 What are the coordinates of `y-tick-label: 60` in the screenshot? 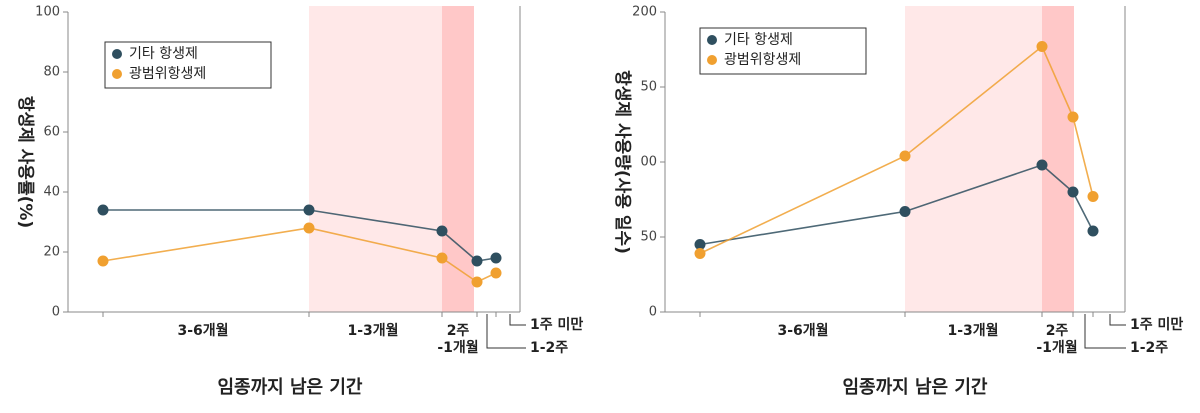 It's located at (51, 132).